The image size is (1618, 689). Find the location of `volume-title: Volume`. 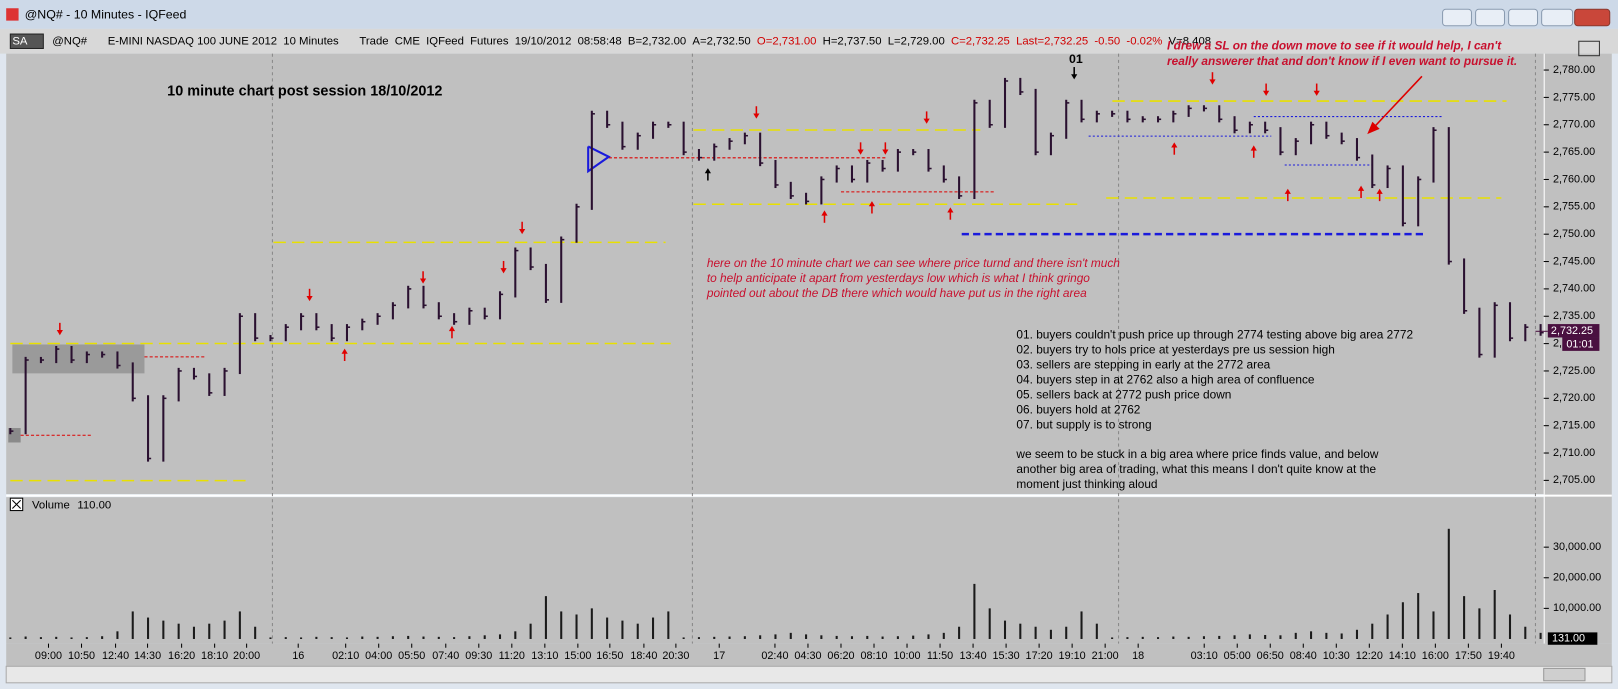

volume-title: Volume is located at coordinates (51, 505).